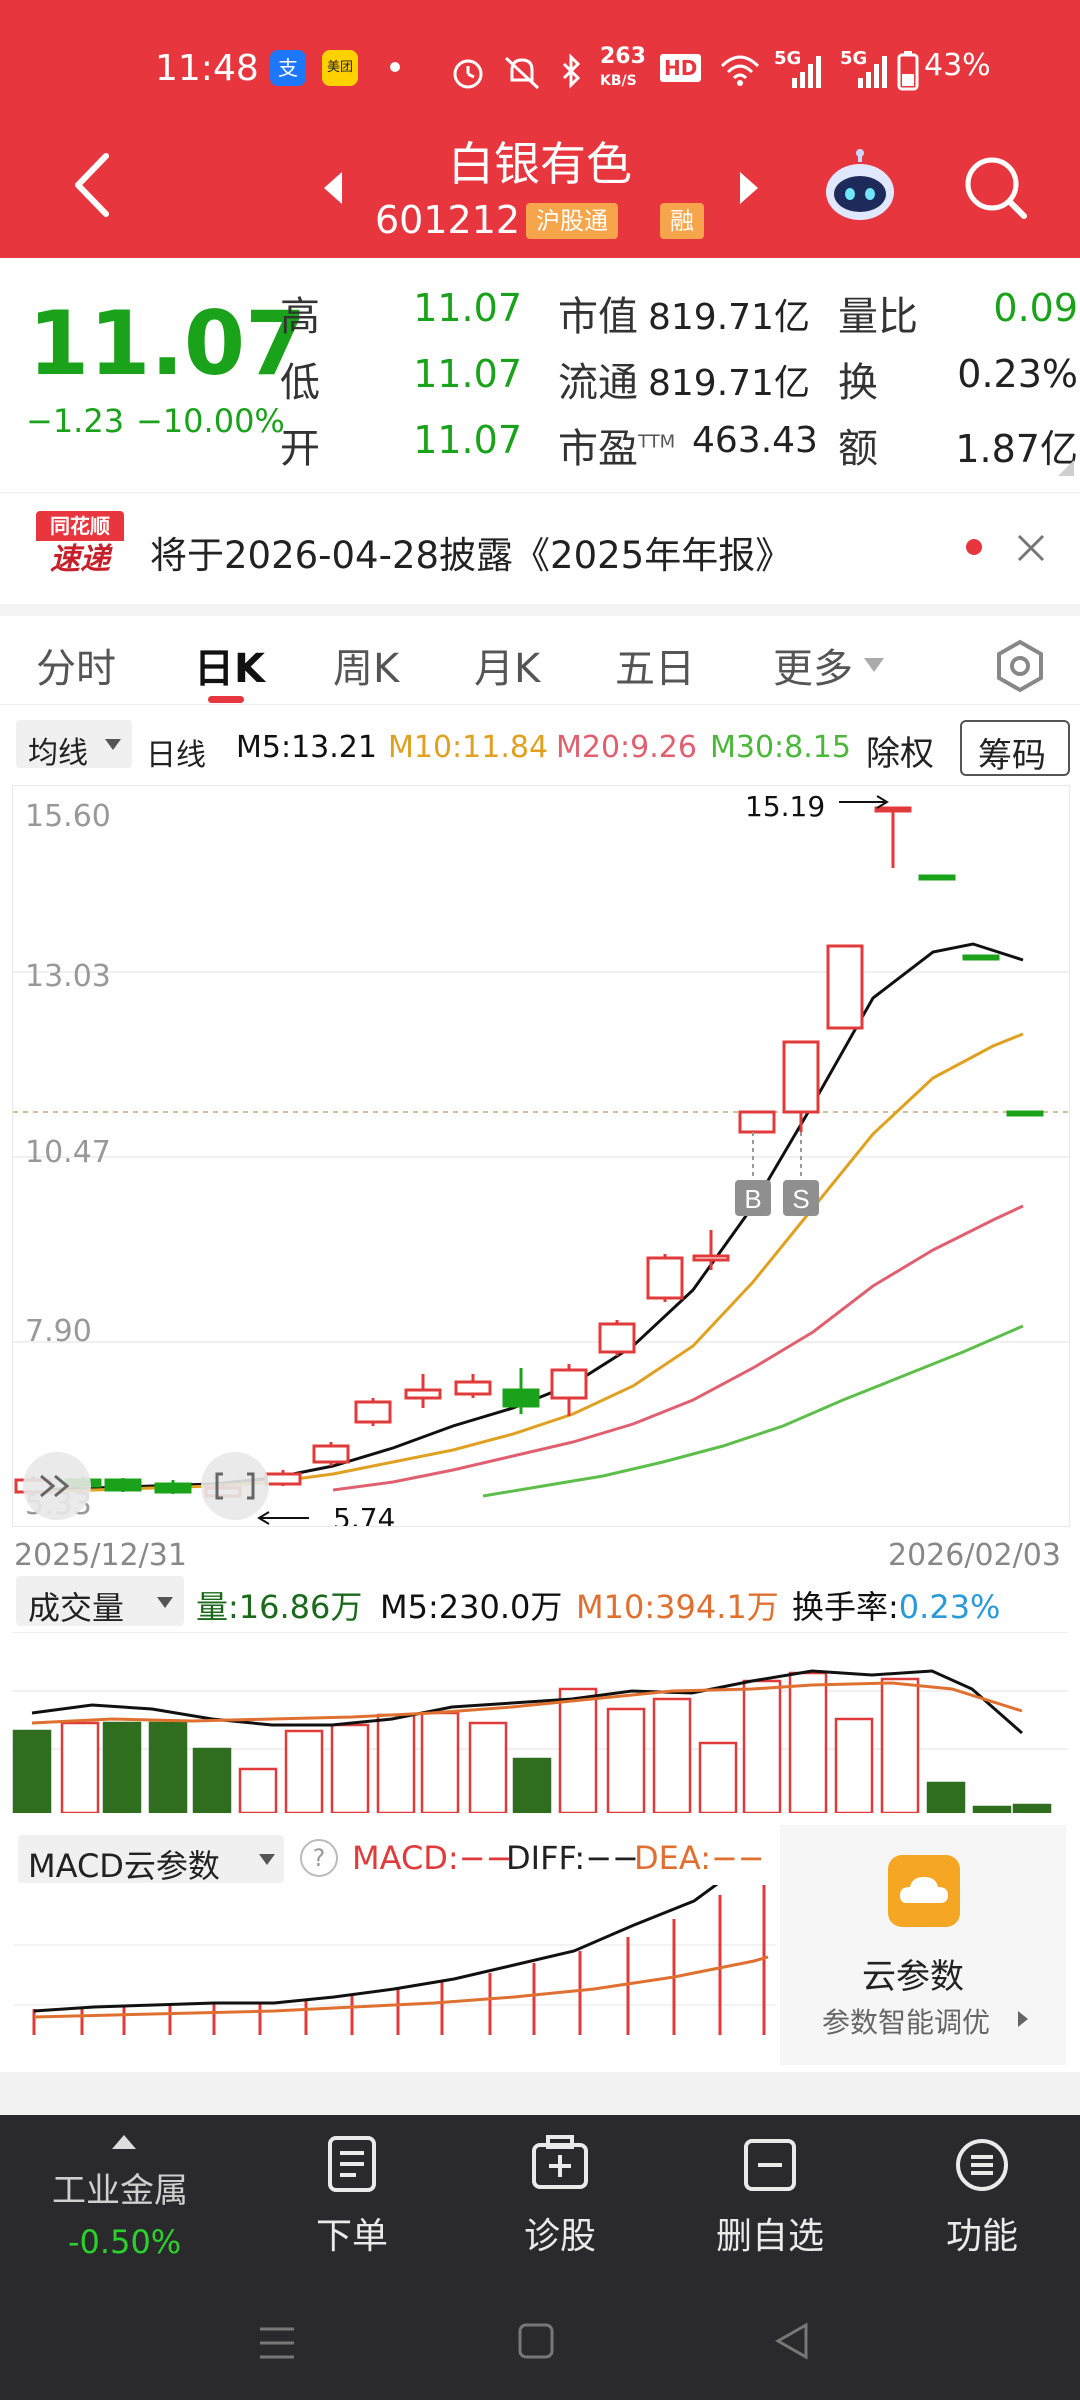 The height and width of the screenshot is (2400, 1080). What do you see at coordinates (376, 1949) in the screenshot?
I see `diff-line` at bounding box center [376, 1949].